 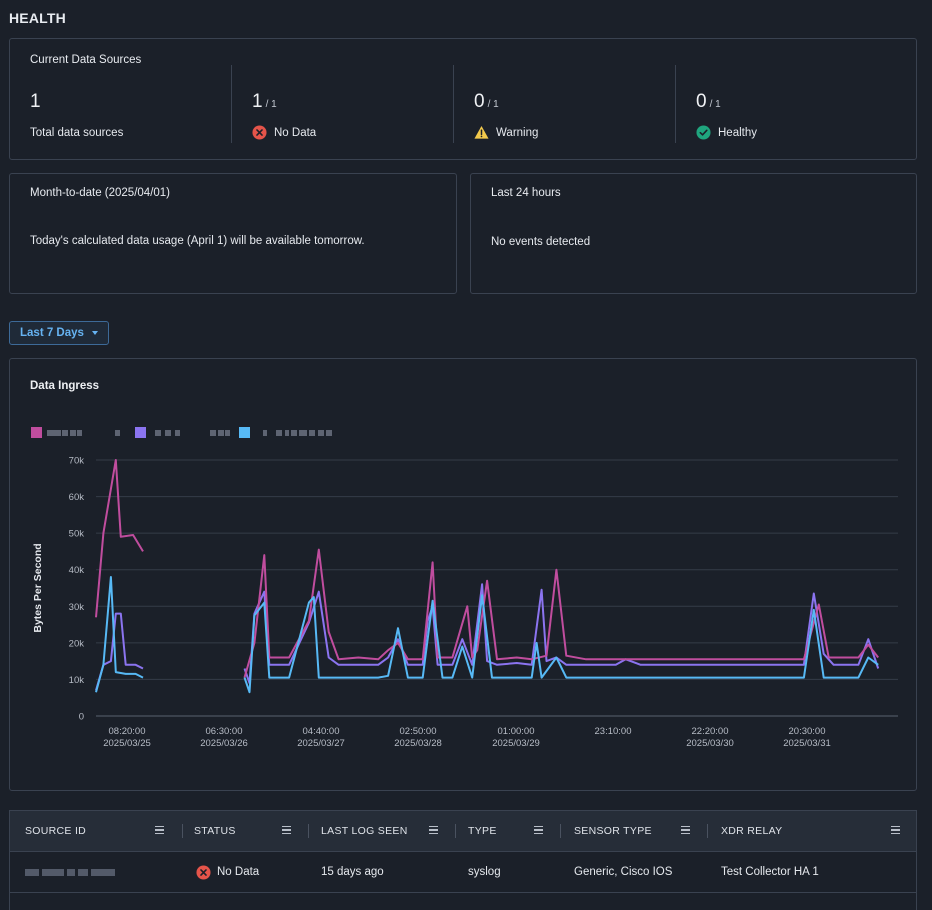 I want to click on y-tick-label: 30k, so click(x=77, y=607).